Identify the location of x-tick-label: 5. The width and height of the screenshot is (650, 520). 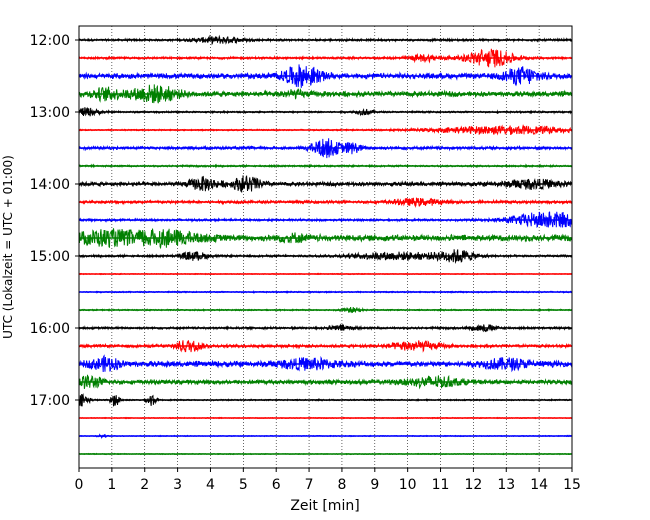
(243, 485).